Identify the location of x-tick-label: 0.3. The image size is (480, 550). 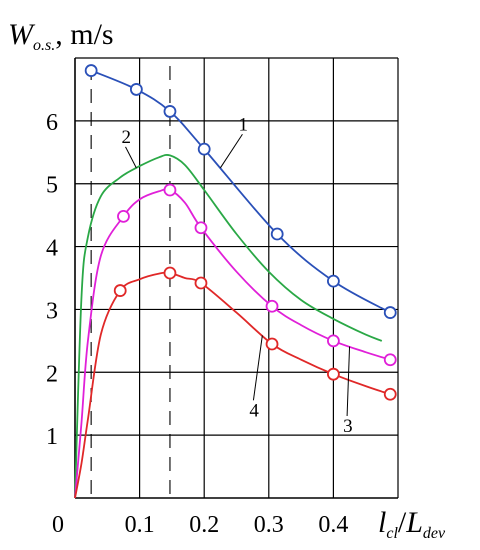
(269, 525).